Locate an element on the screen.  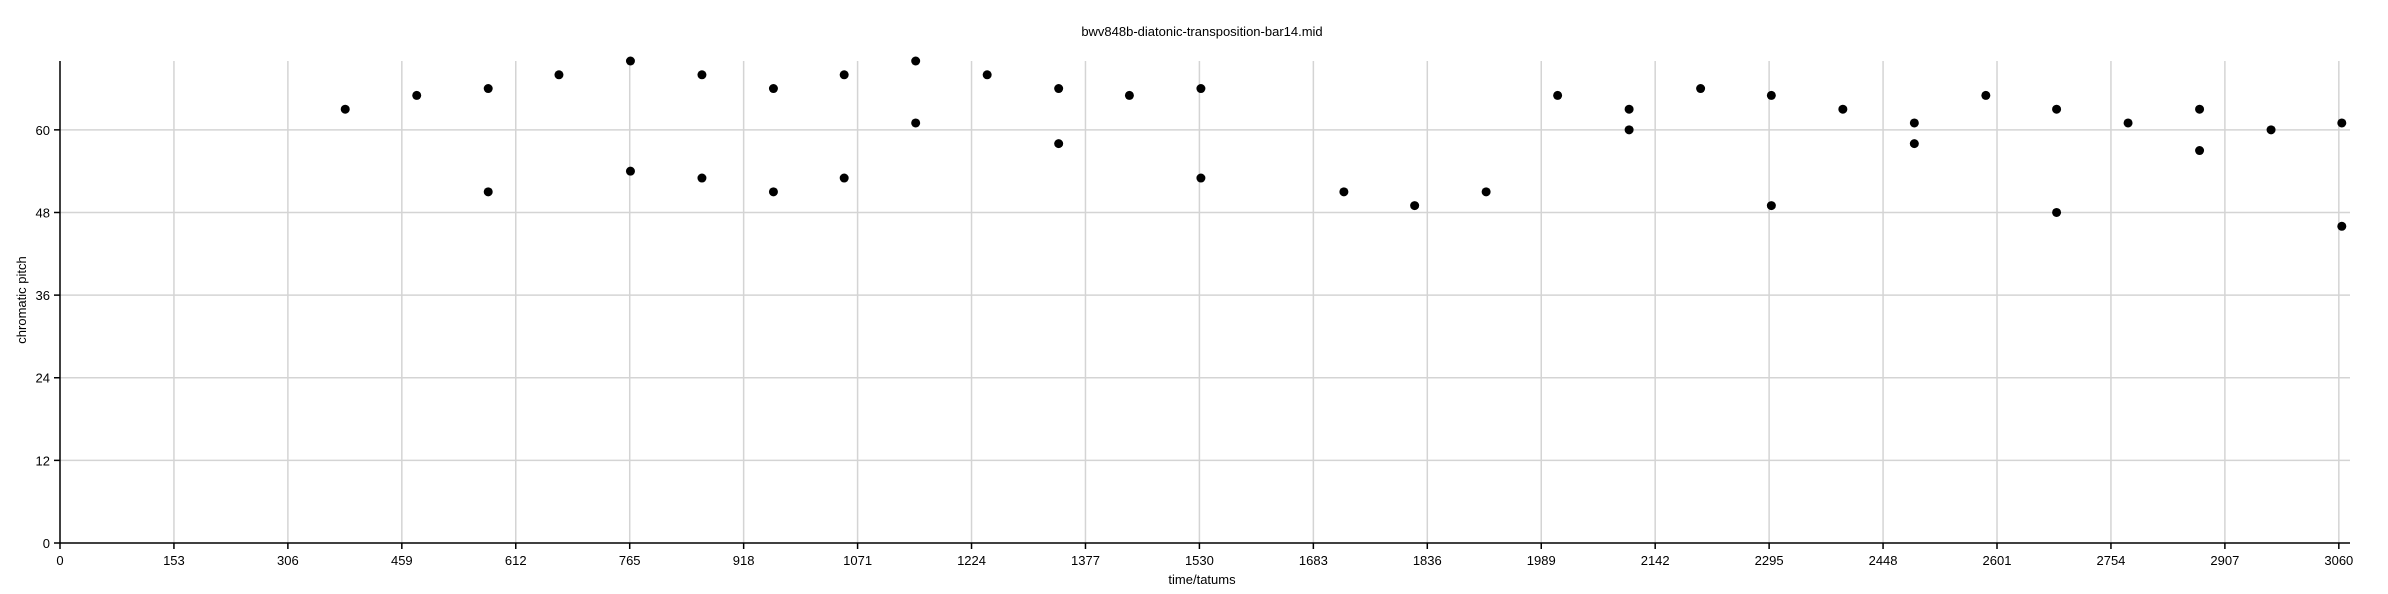
x-tick-label: 459 is located at coordinates (402, 560).